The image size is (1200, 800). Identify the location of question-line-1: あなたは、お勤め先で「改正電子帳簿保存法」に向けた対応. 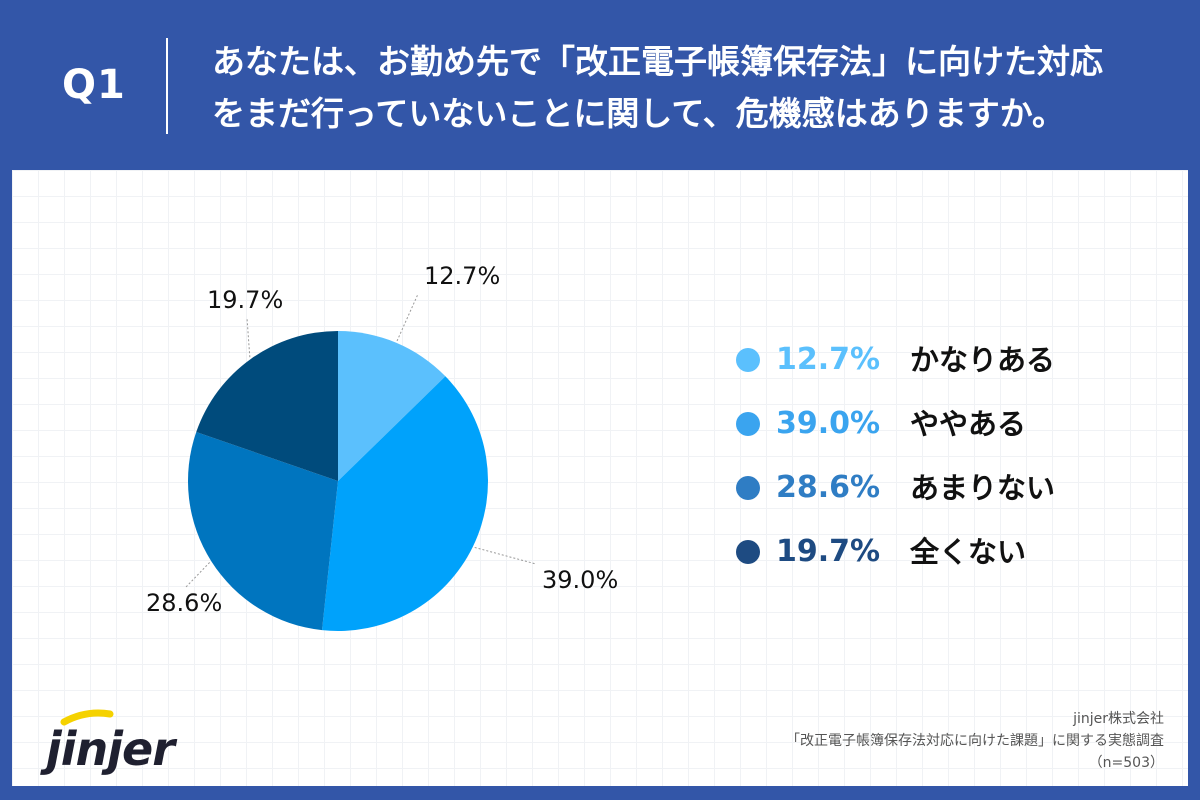
(657, 61).